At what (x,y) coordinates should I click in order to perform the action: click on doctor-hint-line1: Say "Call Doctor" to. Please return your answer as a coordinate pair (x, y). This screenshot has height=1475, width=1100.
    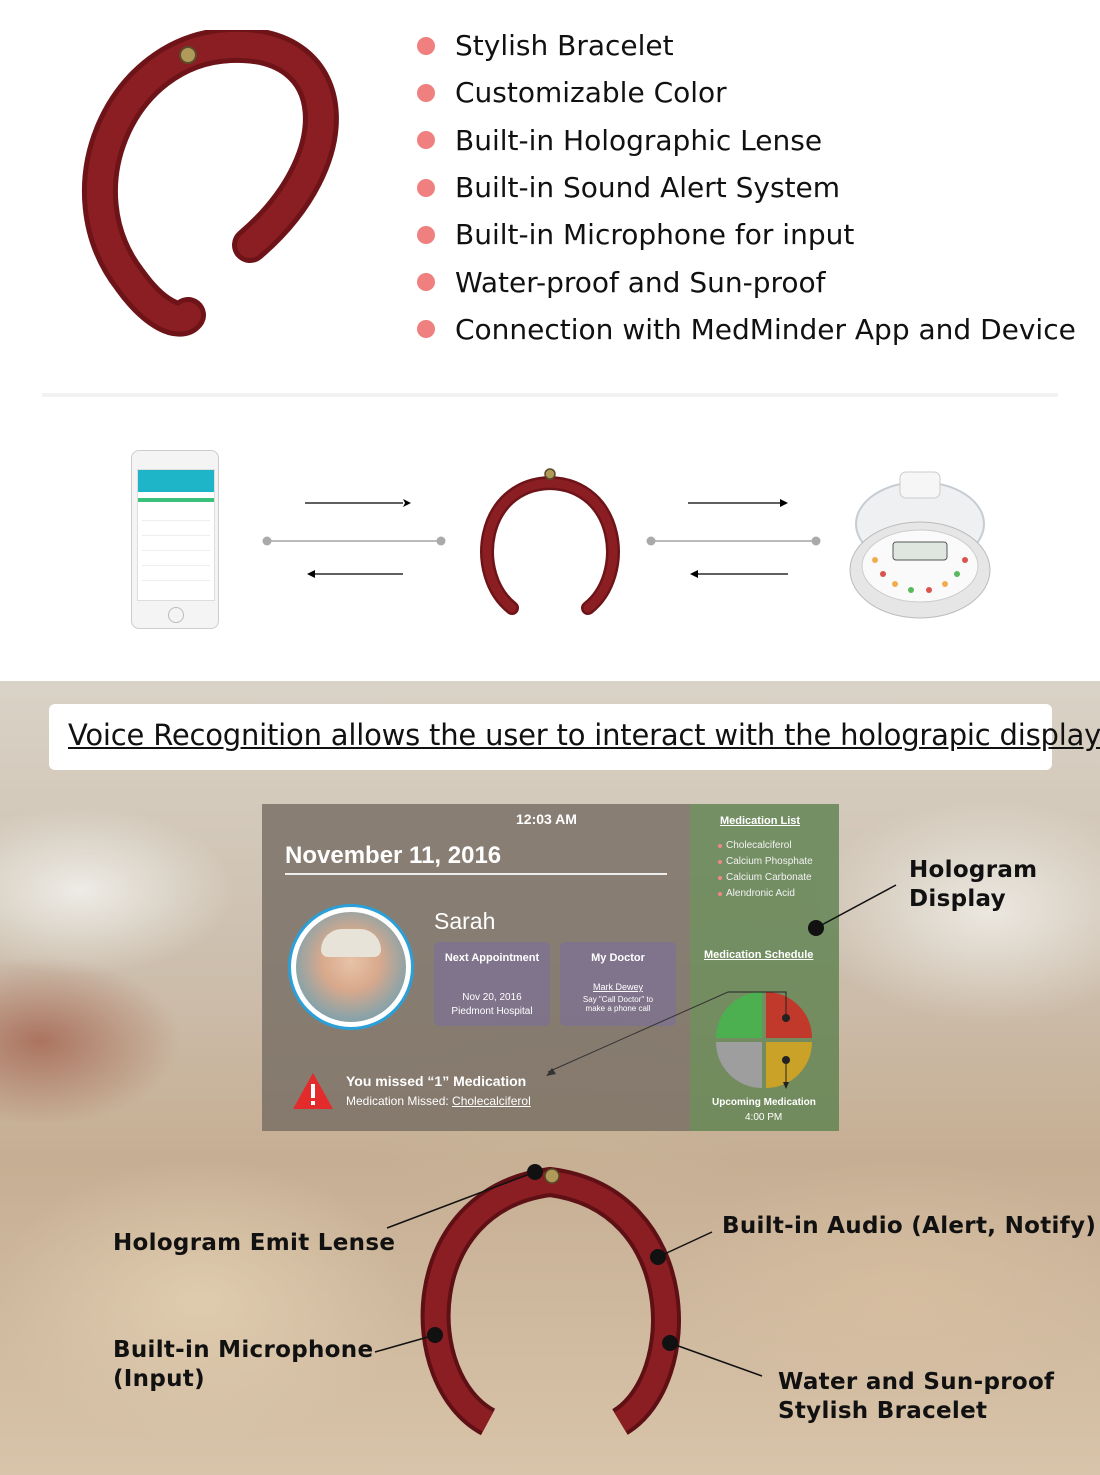
    Looking at the image, I should click on (618, 999).